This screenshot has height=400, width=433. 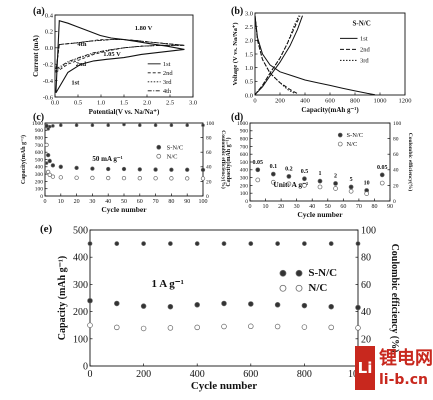 What do you see at coordinates (187, 202) in the screenshot?
I see `c-x-tick-label: 90` at bounding box center [187, 202].